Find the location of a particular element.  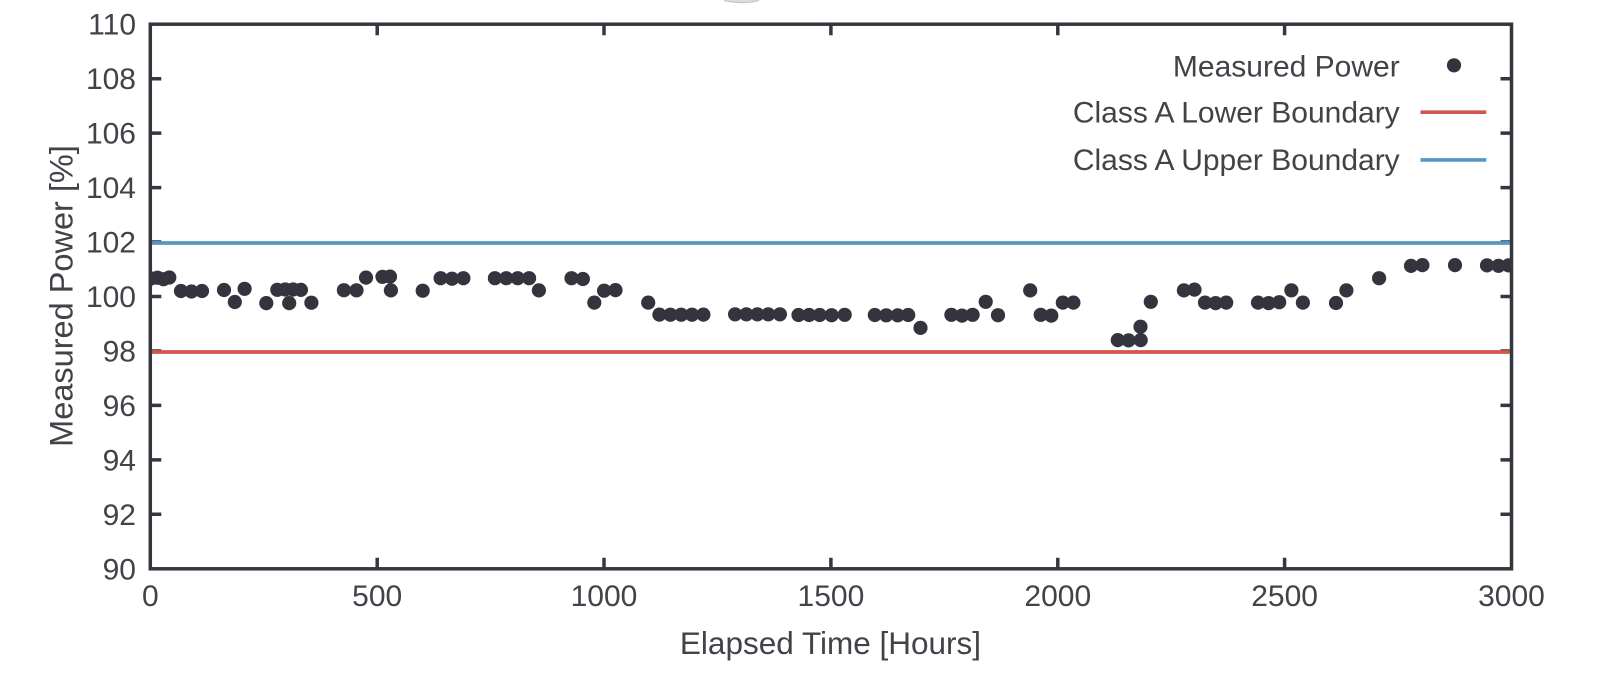

svg-text: 108 is located at coordinates (111, 79).